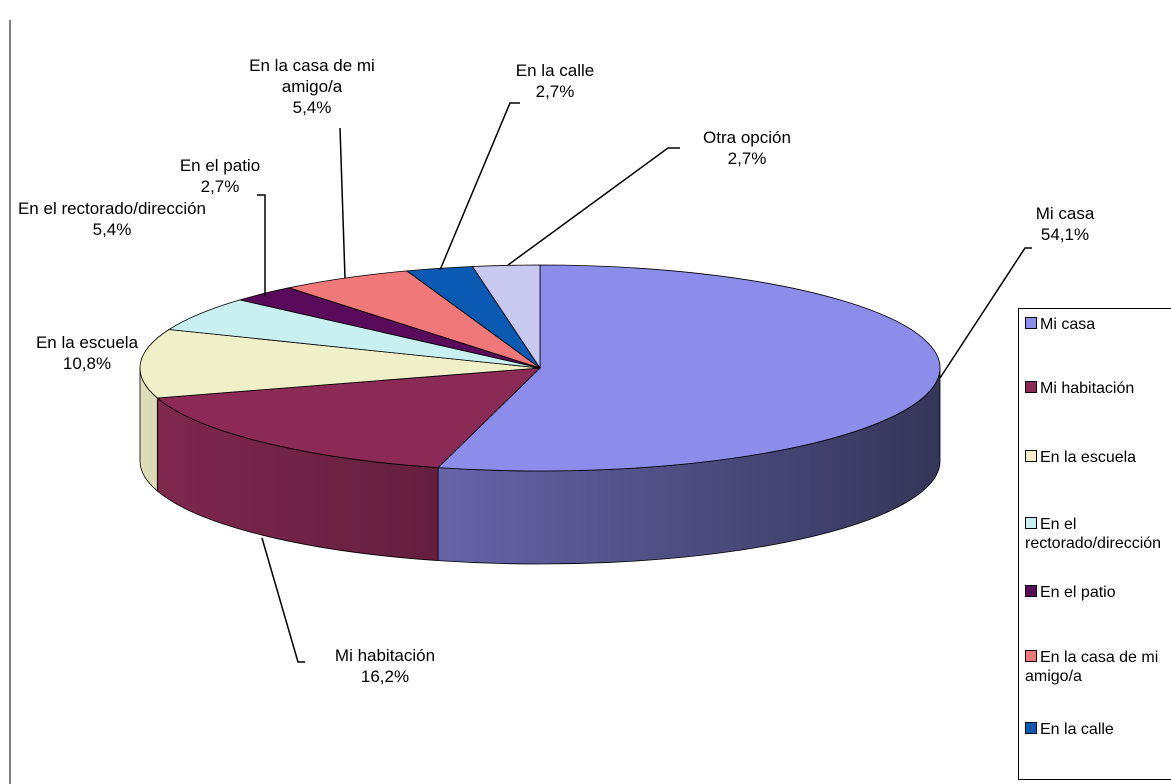 The width and height of the screenshot is (1171, 784). I want to click on legend-item: En el rectorado/dirección, so click(1095, 534).